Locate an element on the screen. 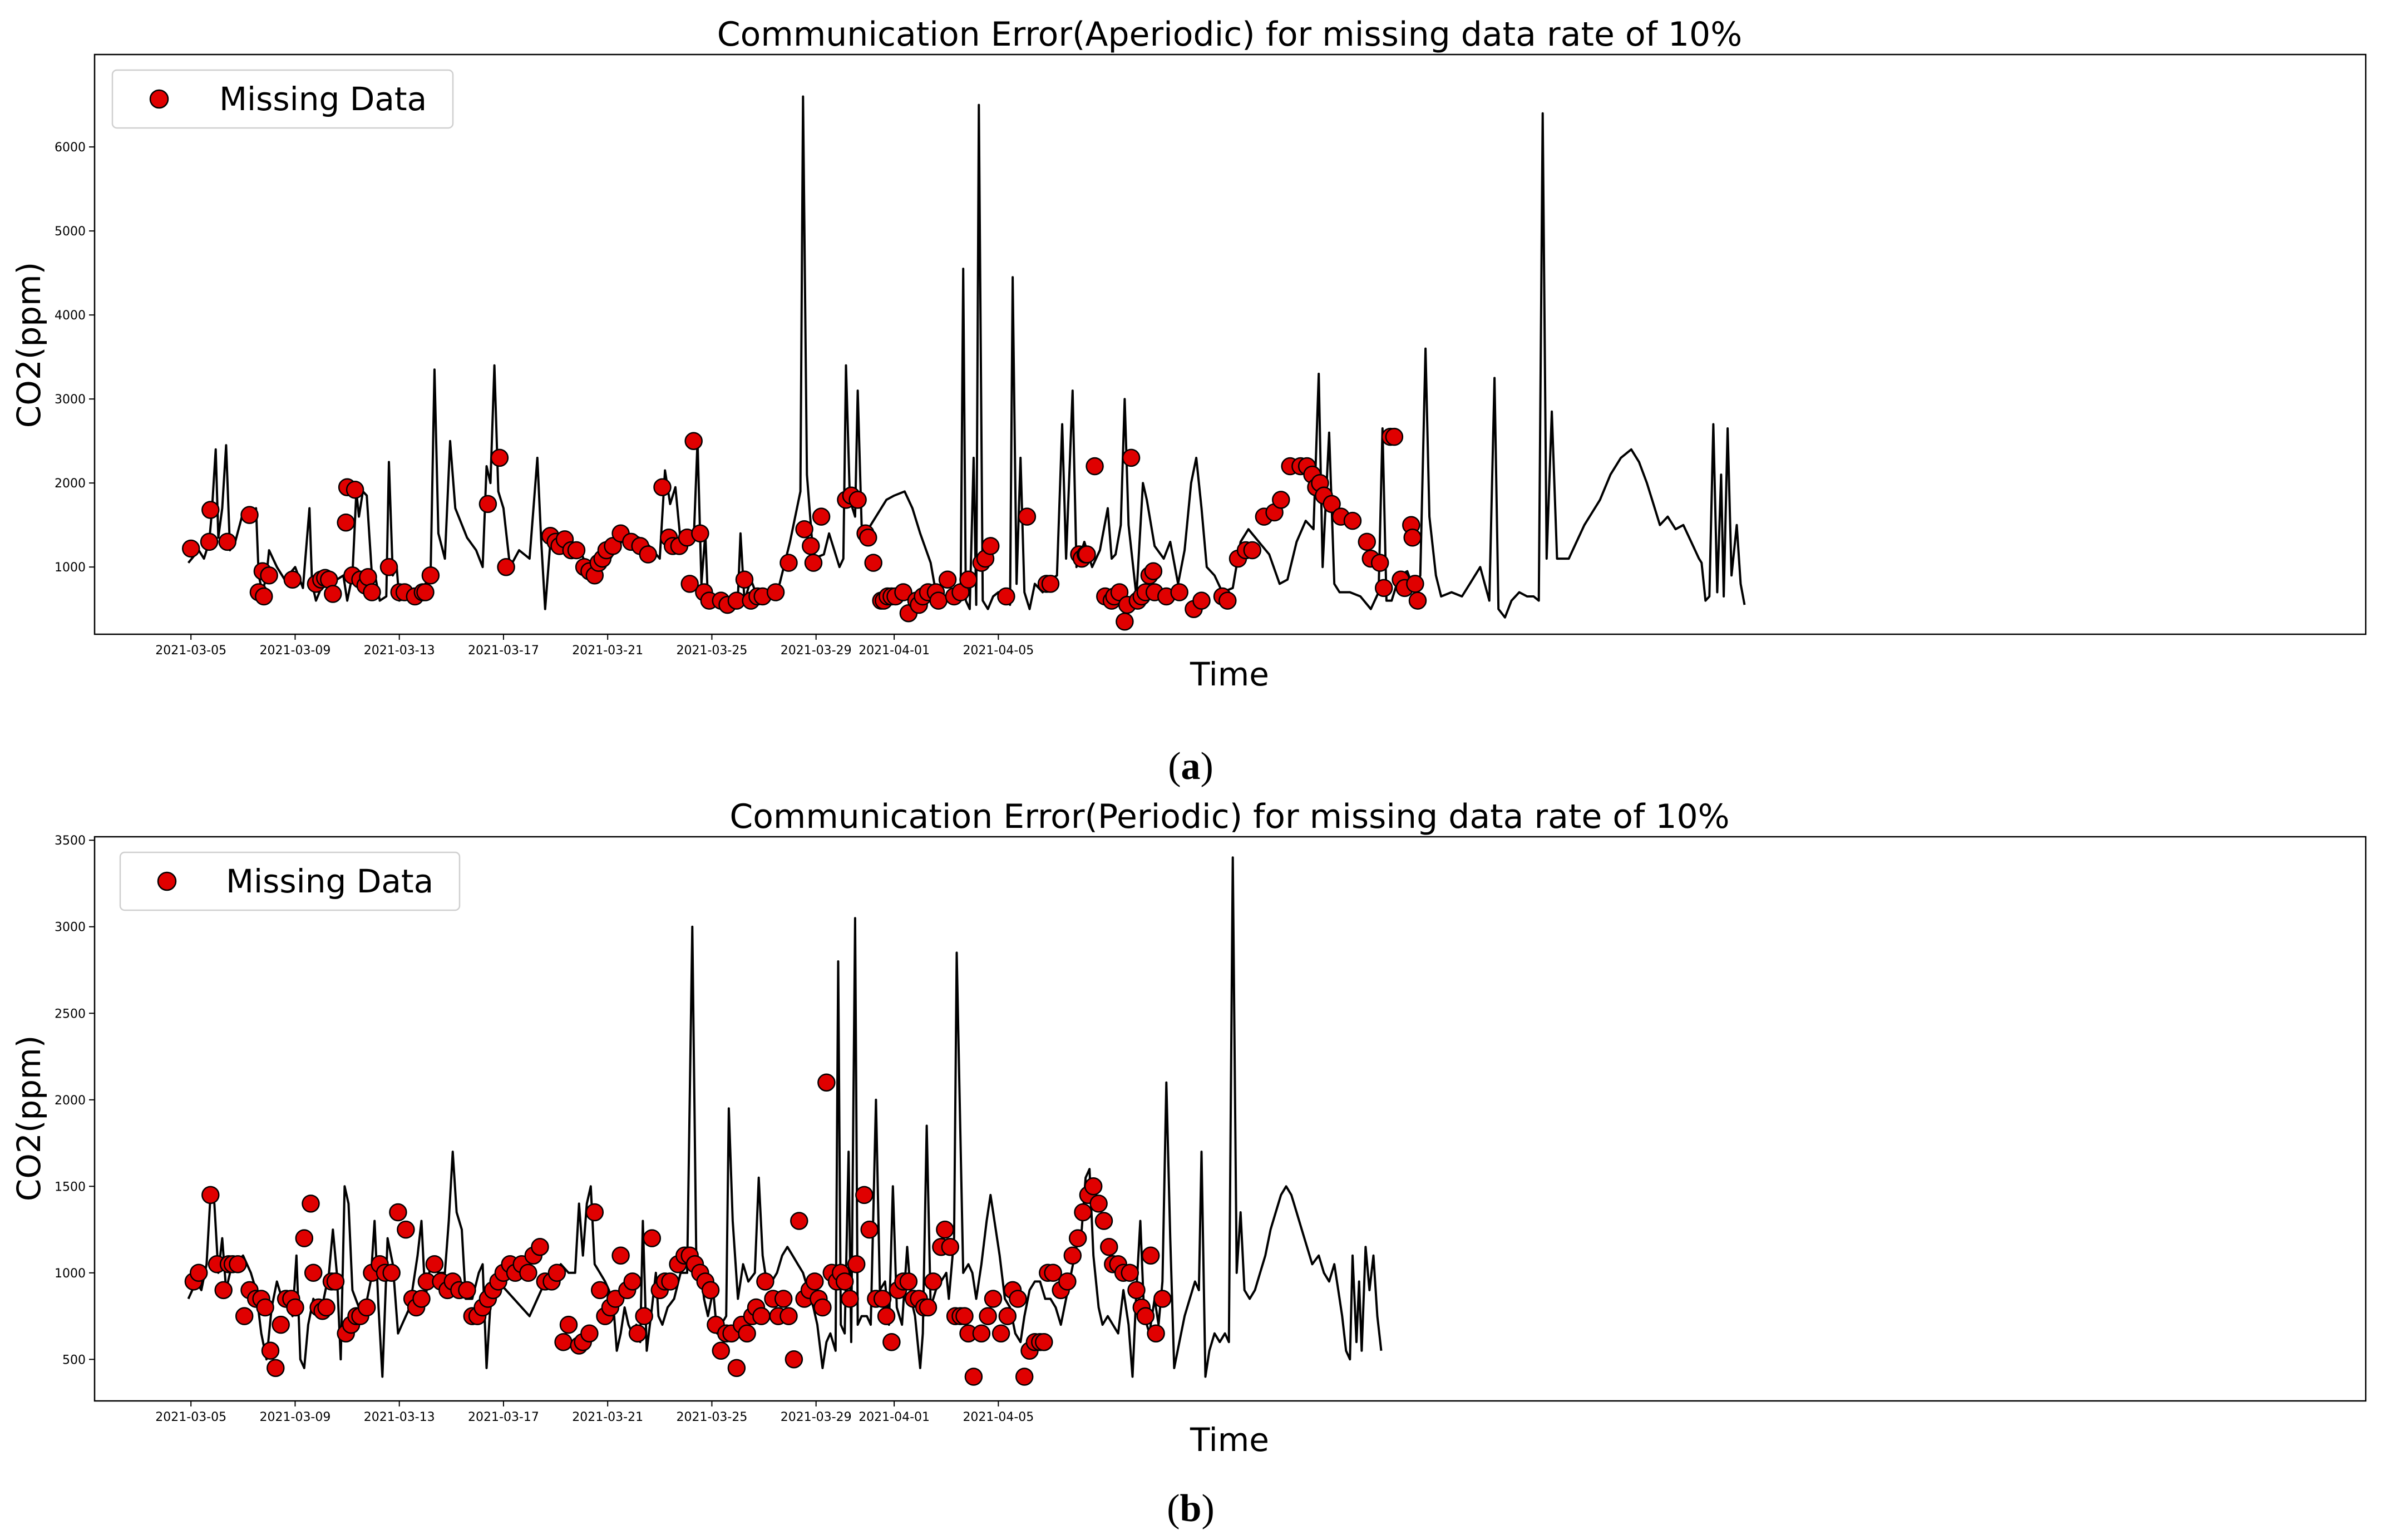  chart-b-legend-label: Missing Data is located at coordinates (329, 881).